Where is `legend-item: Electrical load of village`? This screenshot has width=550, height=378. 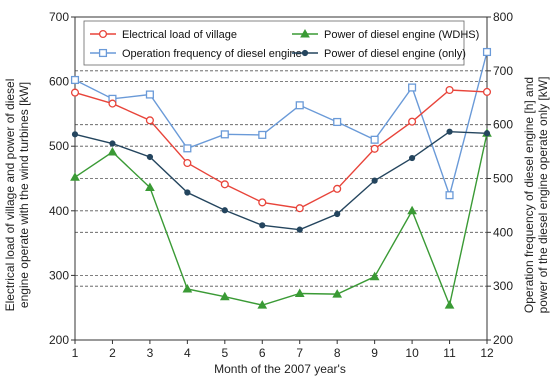
legend-item: Electrical load of village is located at coordinates (163, 35).